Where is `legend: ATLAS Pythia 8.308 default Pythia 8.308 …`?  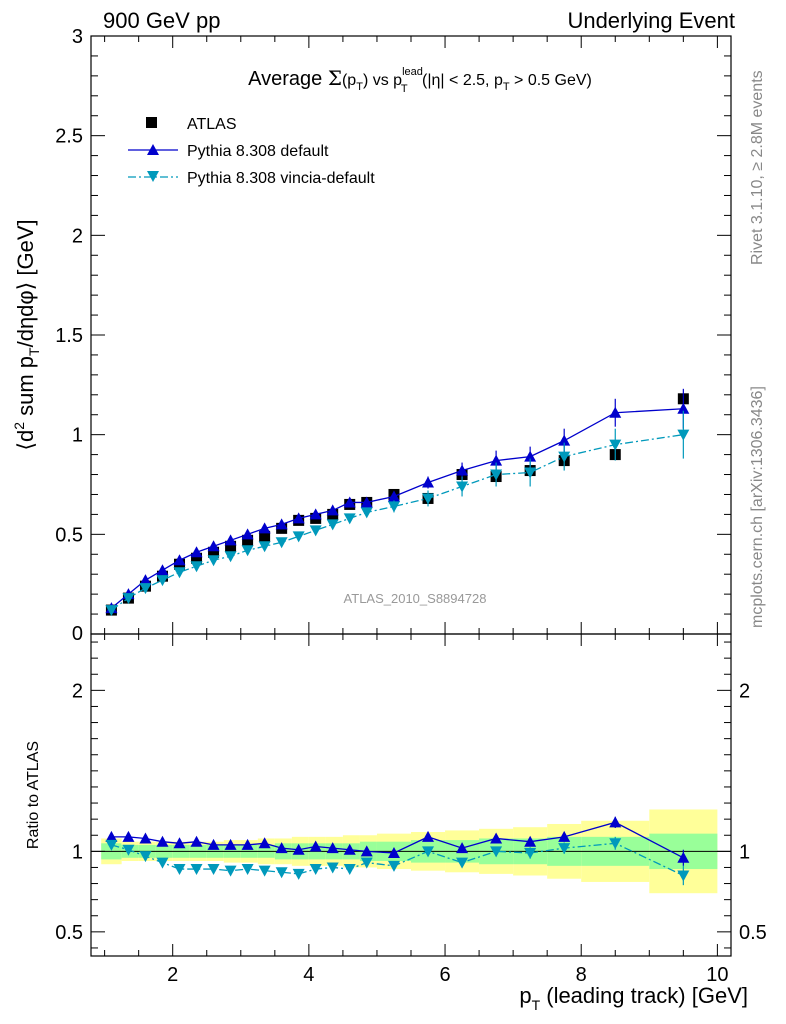 legend: ATLAS Pythia 8.308 default Pythia 8.308 … is located at coordinates (251, 151).